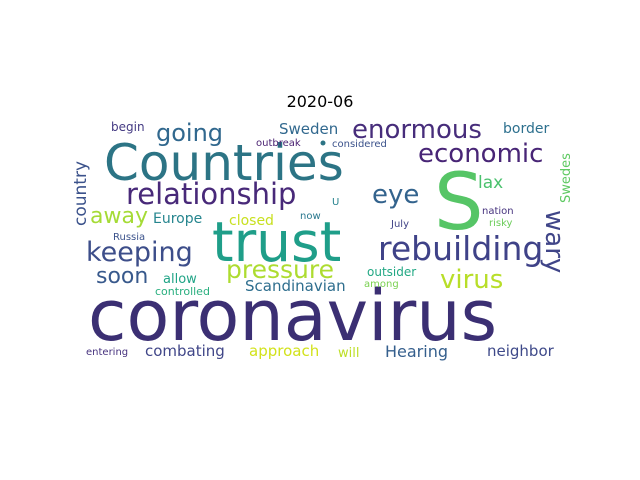  I want to click on word-allow: allow, so click(180, 279).